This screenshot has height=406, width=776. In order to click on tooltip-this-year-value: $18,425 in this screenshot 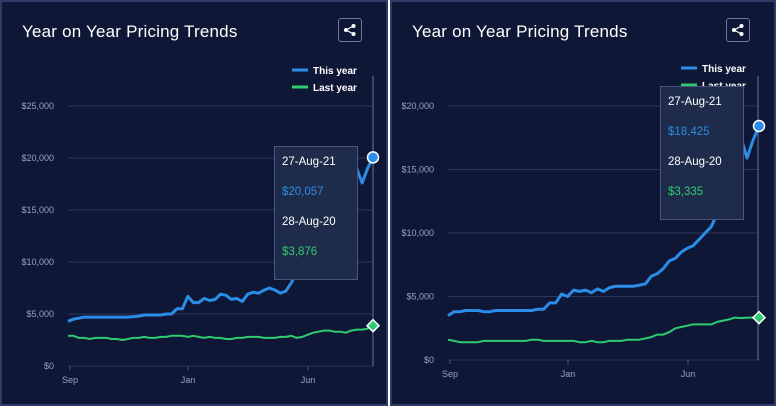, I will do `click(689, 132)`.